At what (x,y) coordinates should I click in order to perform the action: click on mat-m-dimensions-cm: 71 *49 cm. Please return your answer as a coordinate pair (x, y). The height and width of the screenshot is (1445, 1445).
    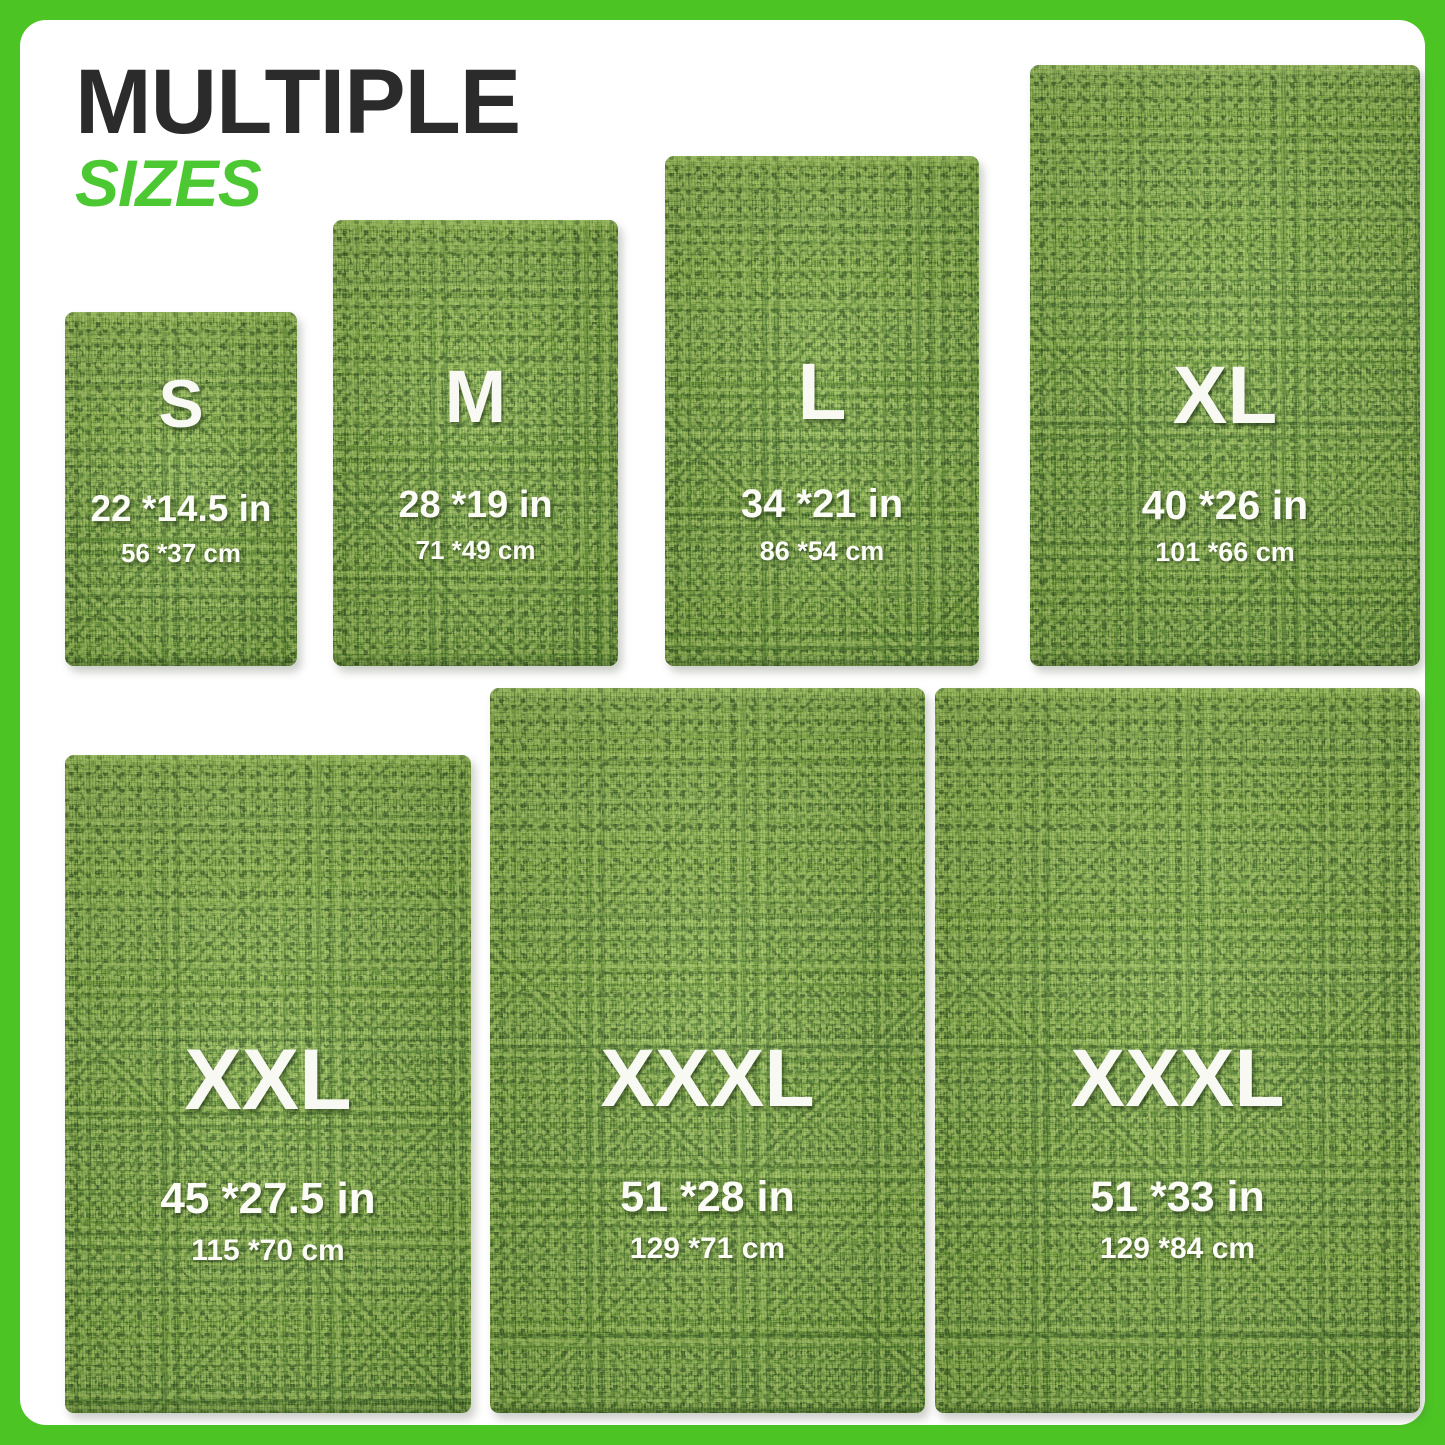
    Looking at the image, I should click on (475, 550).